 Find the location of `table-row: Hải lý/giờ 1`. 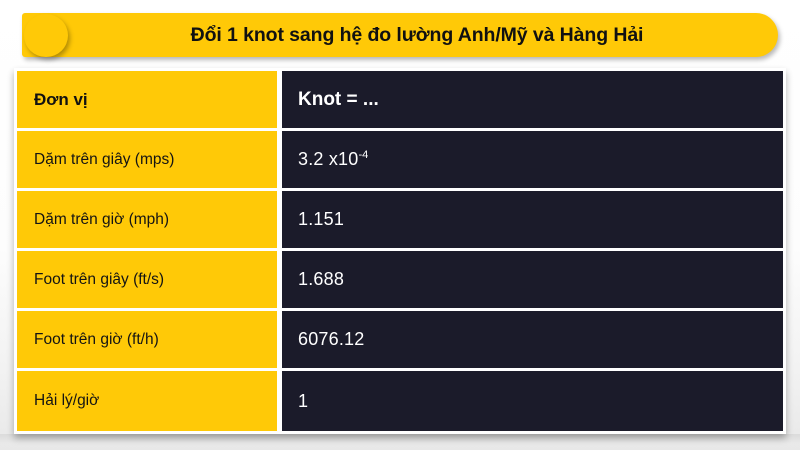

table-row: Hải lý/giờ 1 is located at coordinates (400, 401).